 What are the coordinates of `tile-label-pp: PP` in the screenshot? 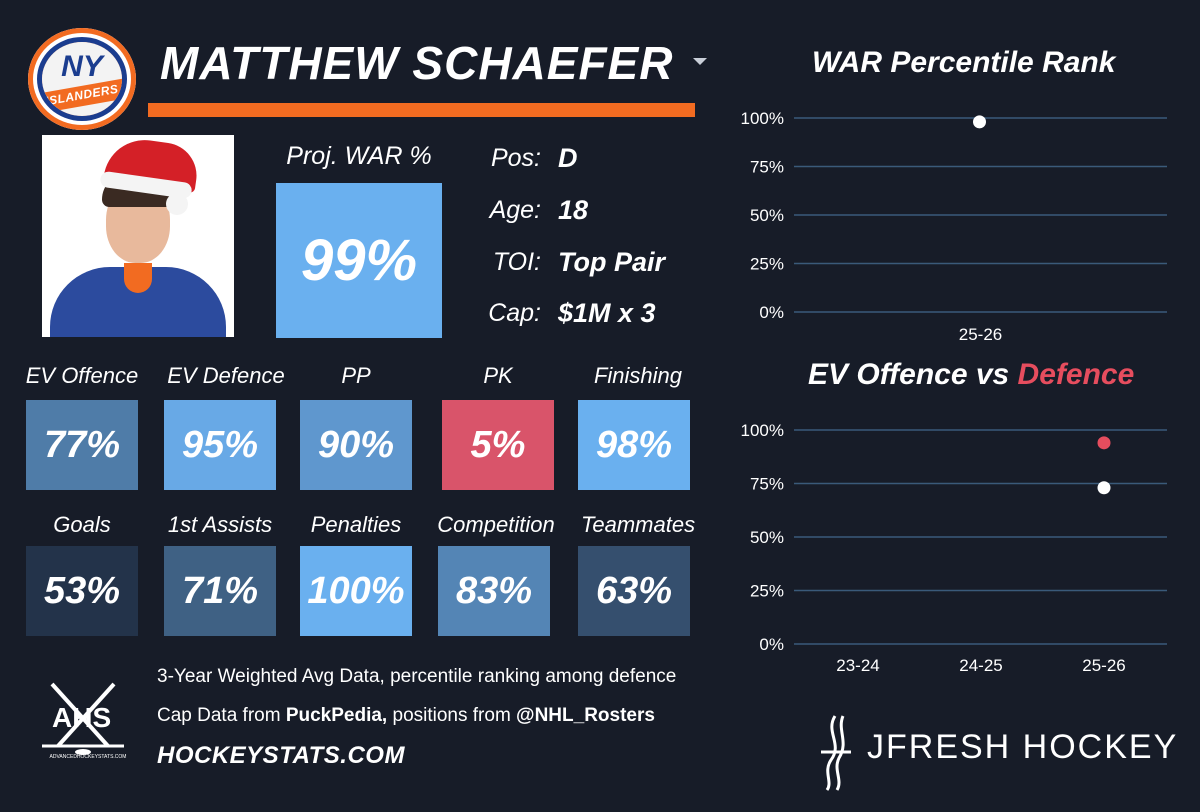 It's located at (356, 375).